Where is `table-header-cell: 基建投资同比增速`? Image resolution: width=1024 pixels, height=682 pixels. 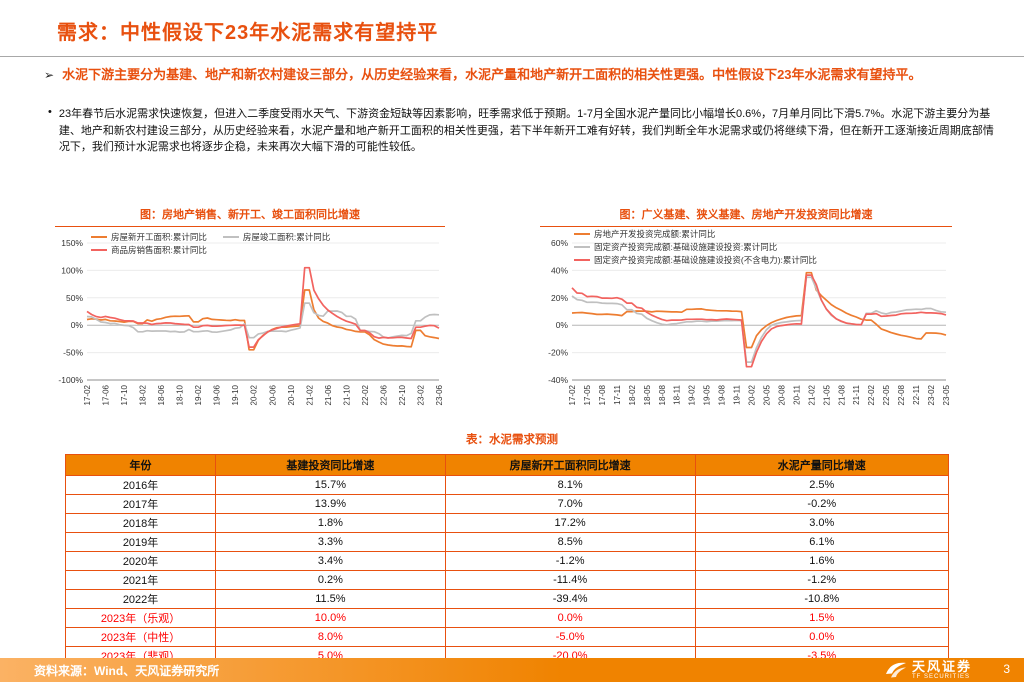 table-header-cell: 基建投资同比增速 is located at coordinates (330, 465).